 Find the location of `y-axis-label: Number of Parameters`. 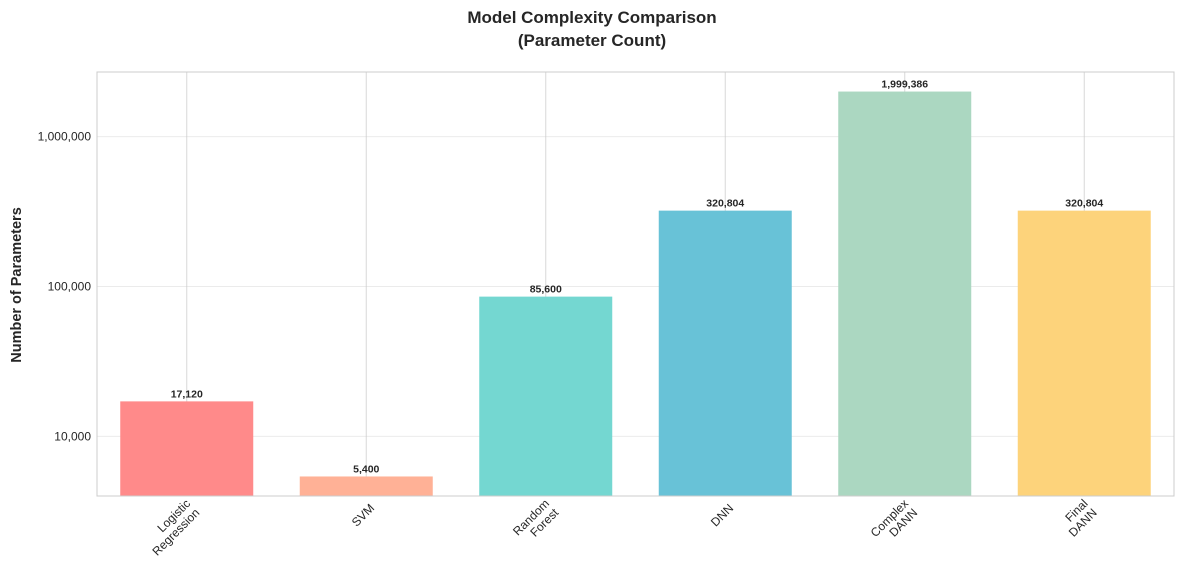

y-axis-label: Number of Parameters is located at coordinates (17, 285).